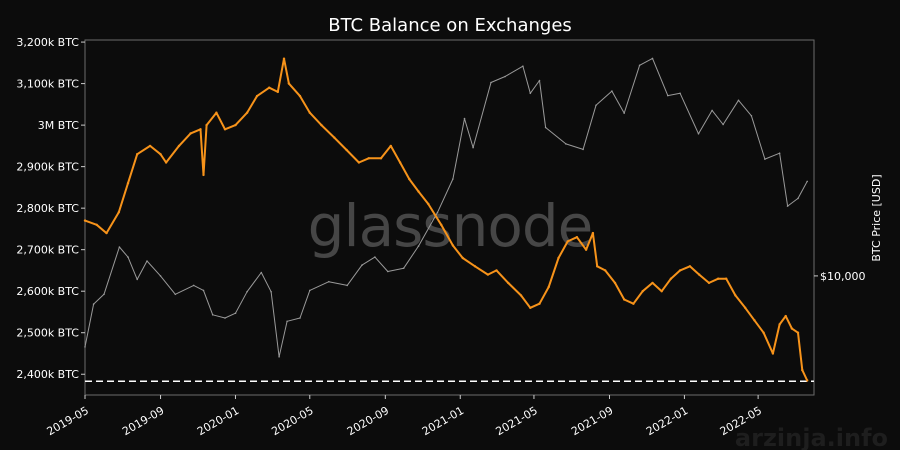 The height and width of the screenshot is (450, 900). I want to click on x-tick-label: 2022-01, so click(667, 421).